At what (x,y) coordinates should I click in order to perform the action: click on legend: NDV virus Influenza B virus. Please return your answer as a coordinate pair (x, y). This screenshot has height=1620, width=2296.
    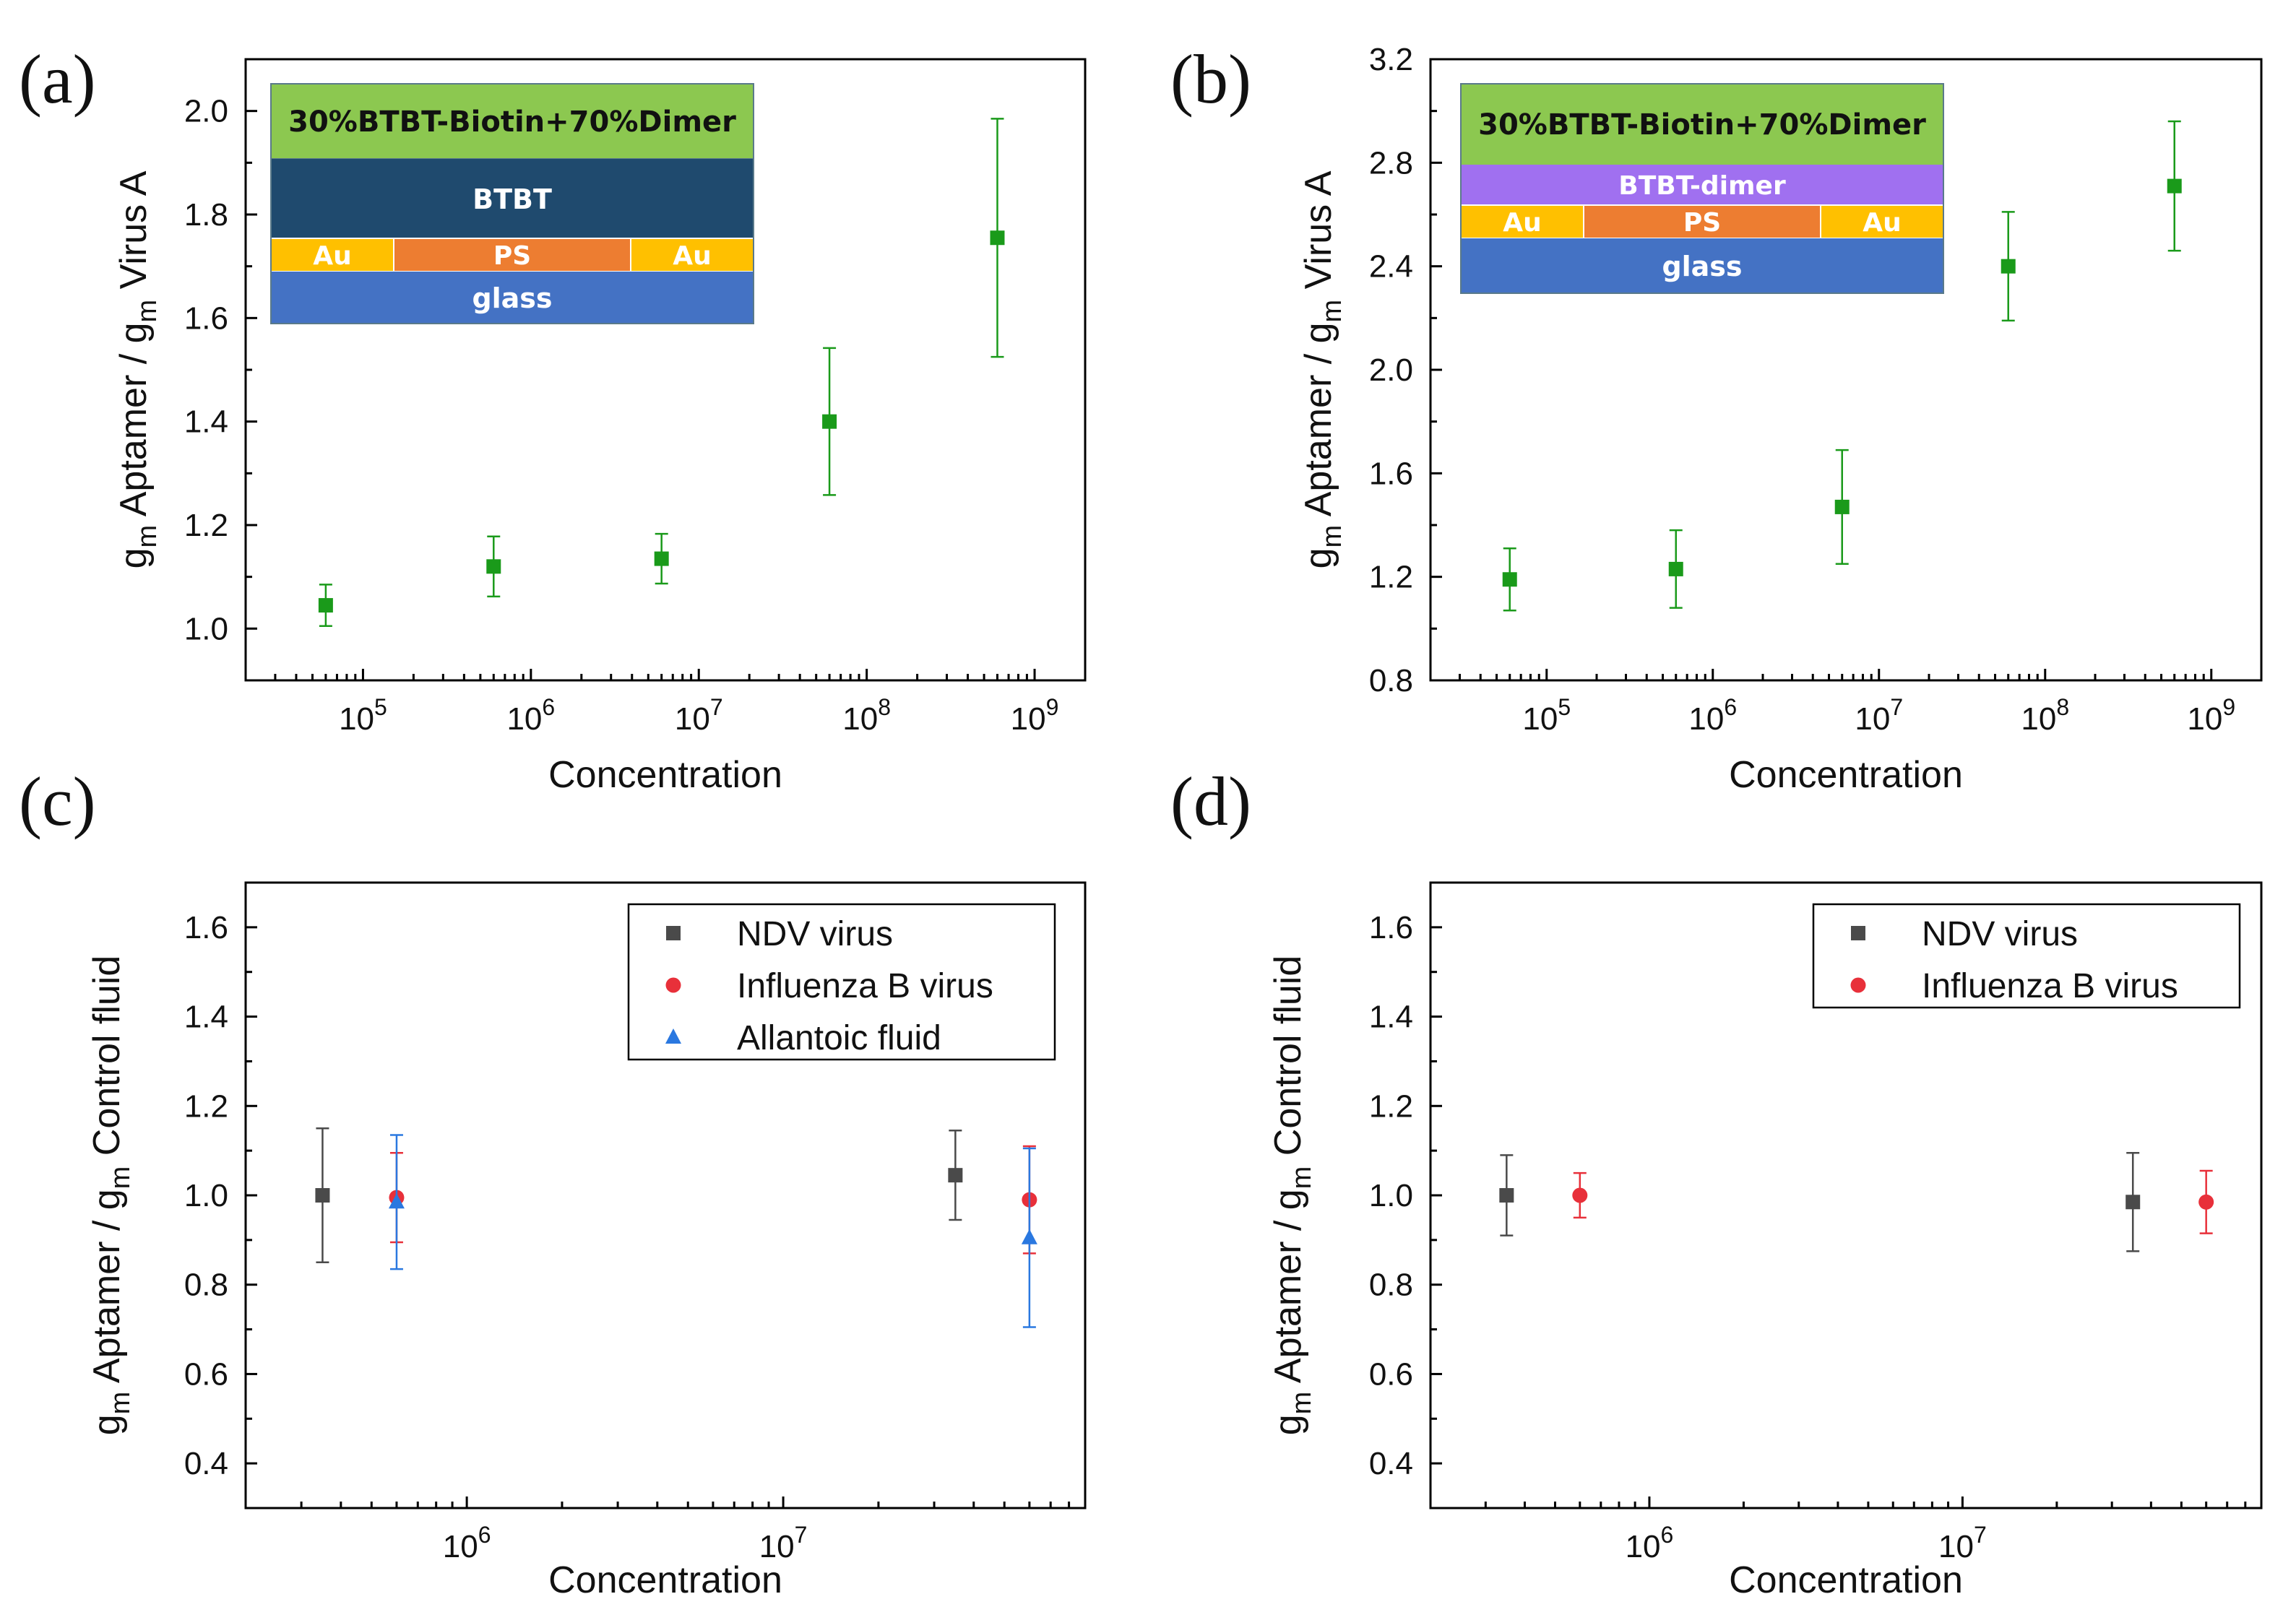
    Looking at the image, I should click on (2026, 956).